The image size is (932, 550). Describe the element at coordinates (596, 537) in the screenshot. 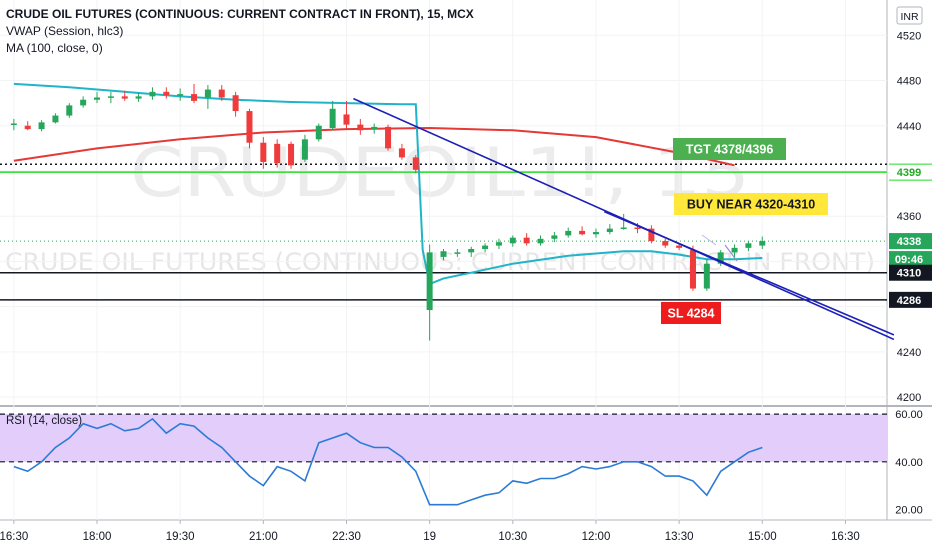

I see `time-tick-label: 12:00` at that location.